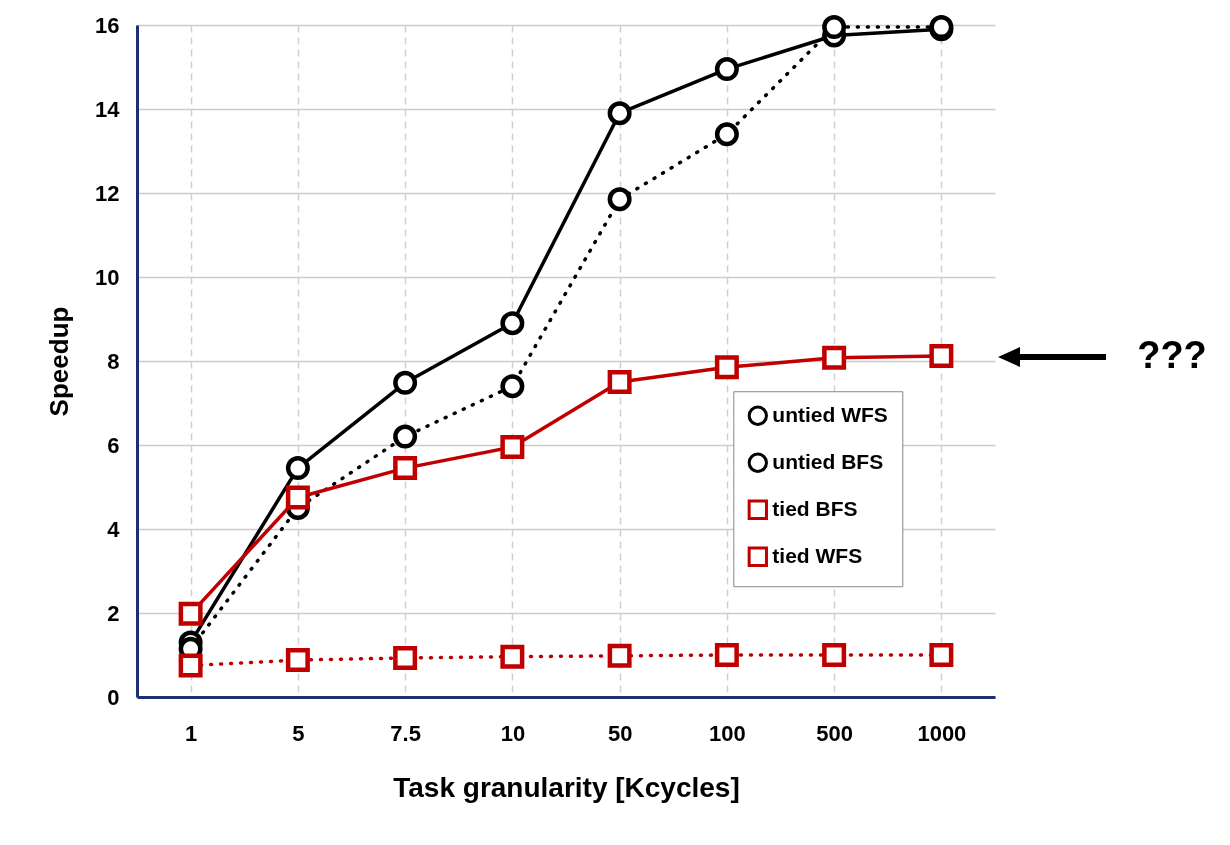  Describe the element at coordinates (815, 508) in the screenshot. I see `legend-label: tied BFS` at that location.